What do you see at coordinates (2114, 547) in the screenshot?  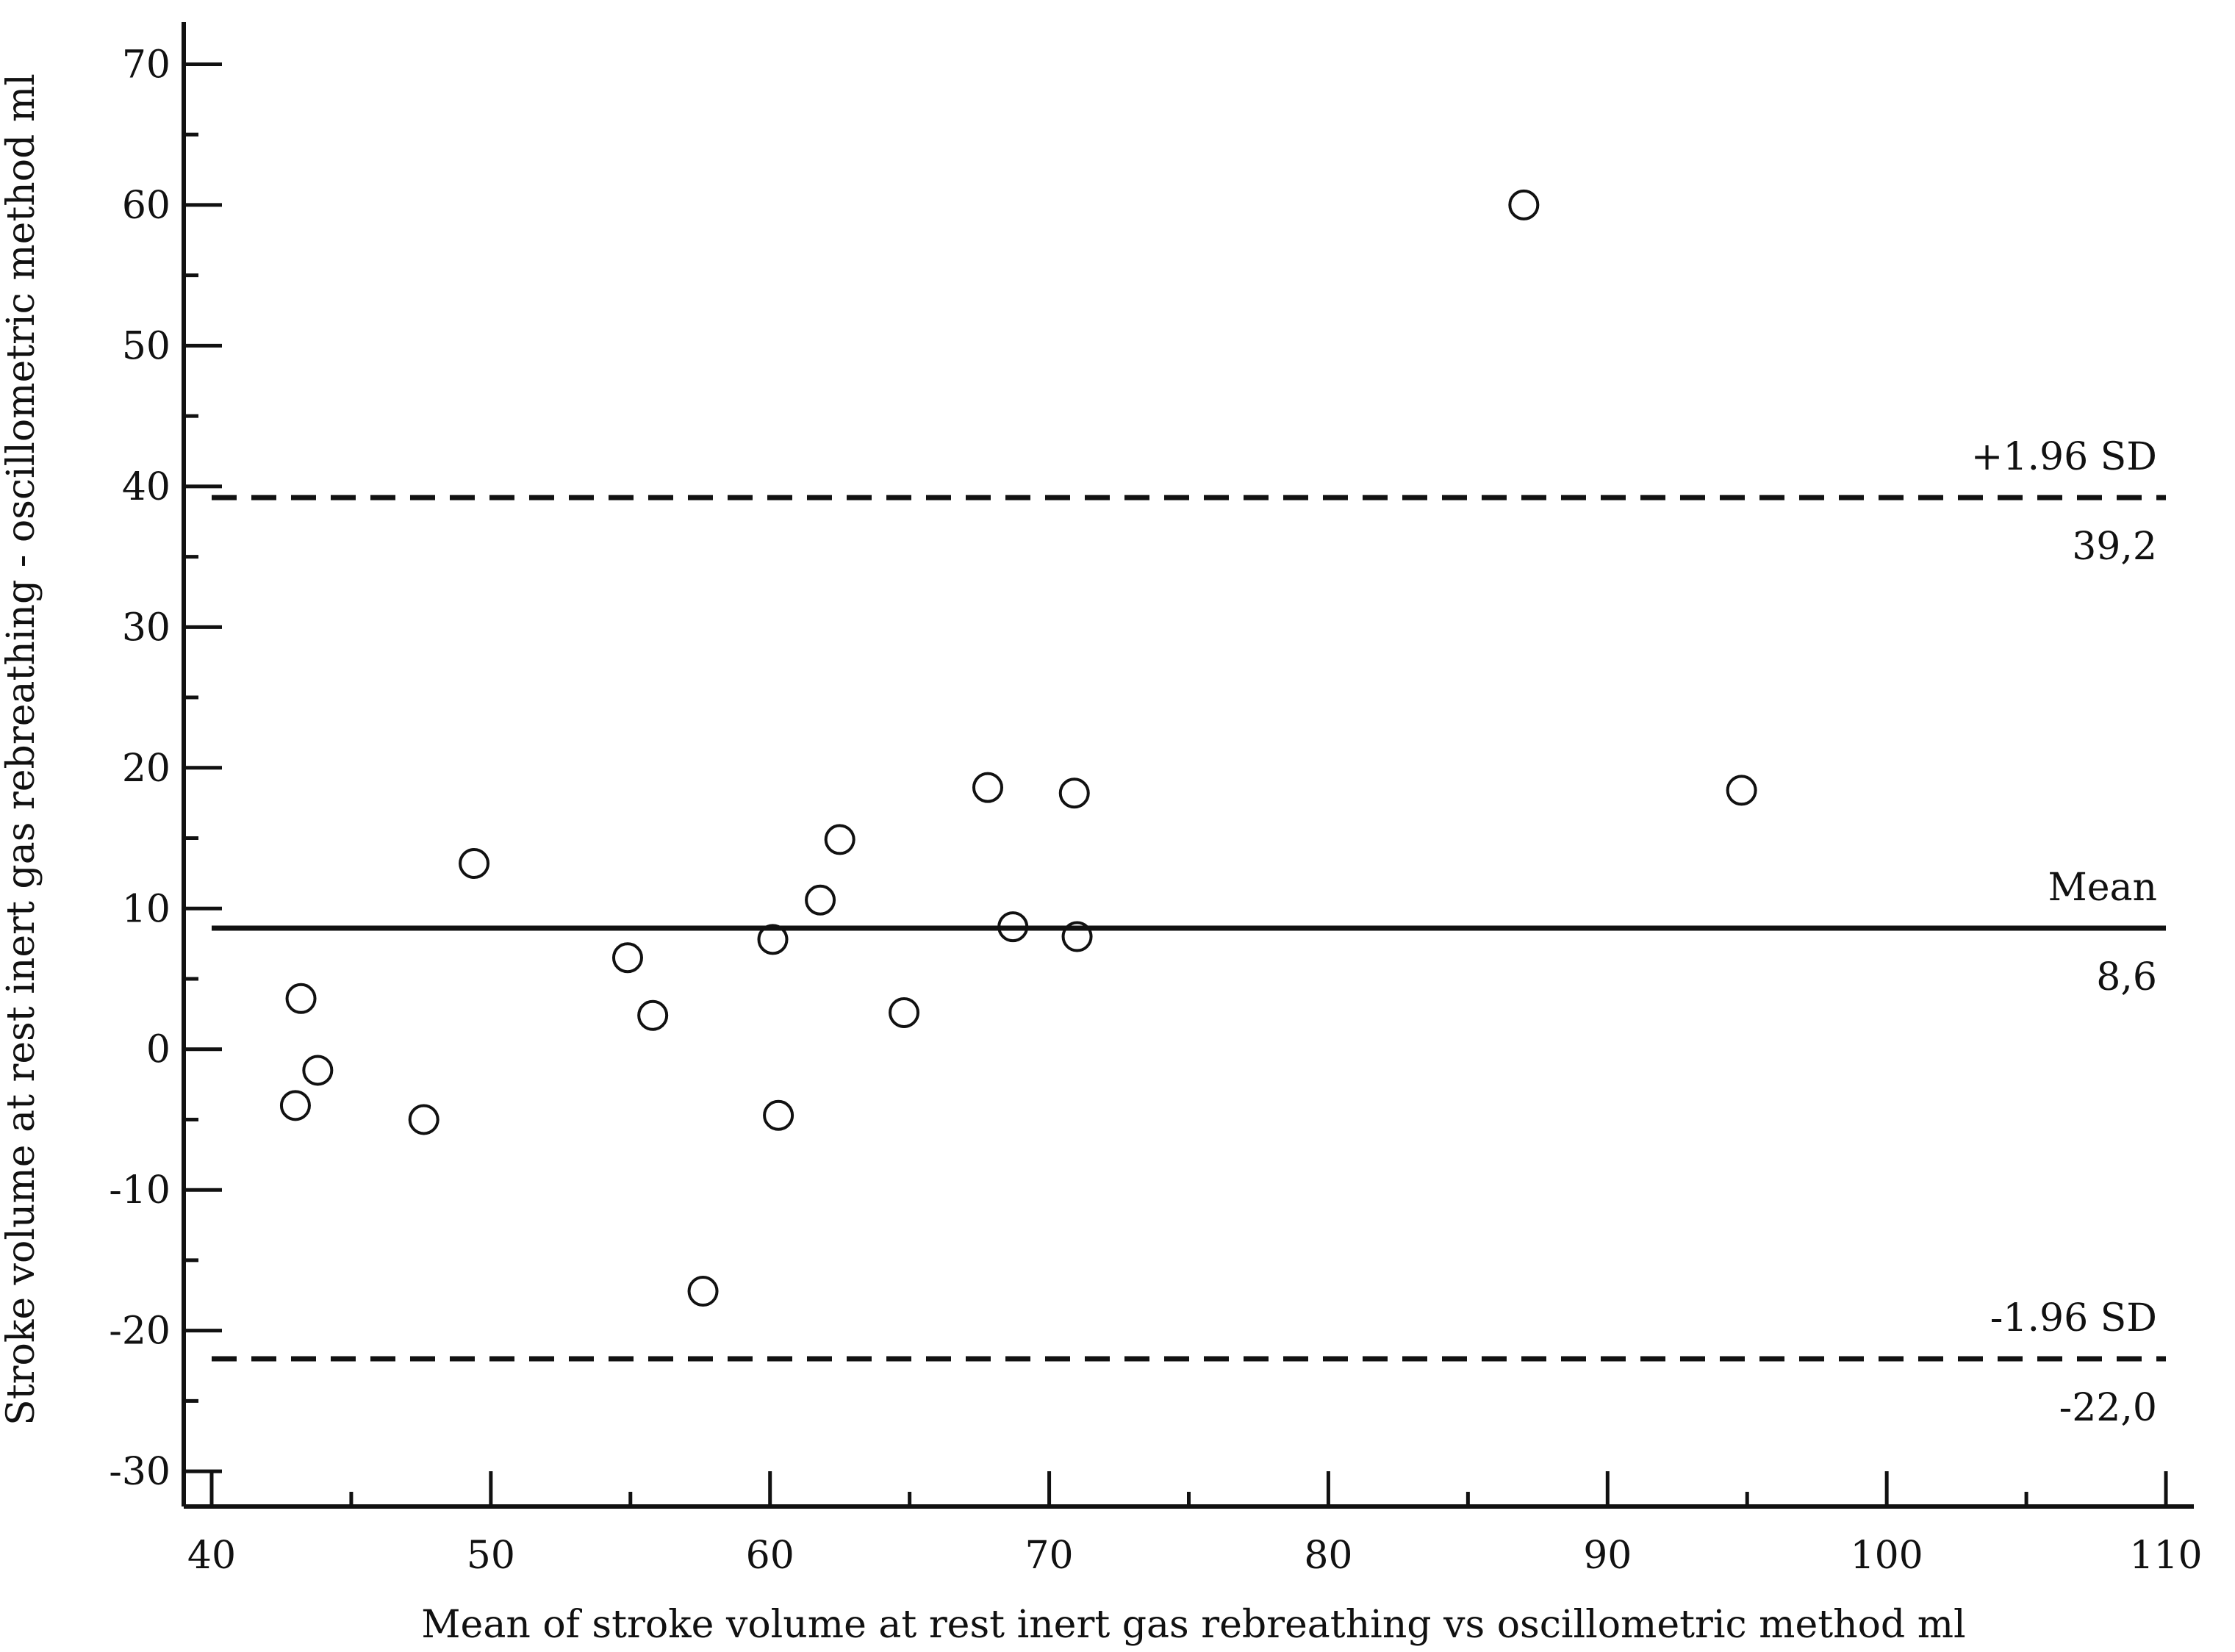 I see `reference-line-value: 39,2` at bounding box center [2114, 547].